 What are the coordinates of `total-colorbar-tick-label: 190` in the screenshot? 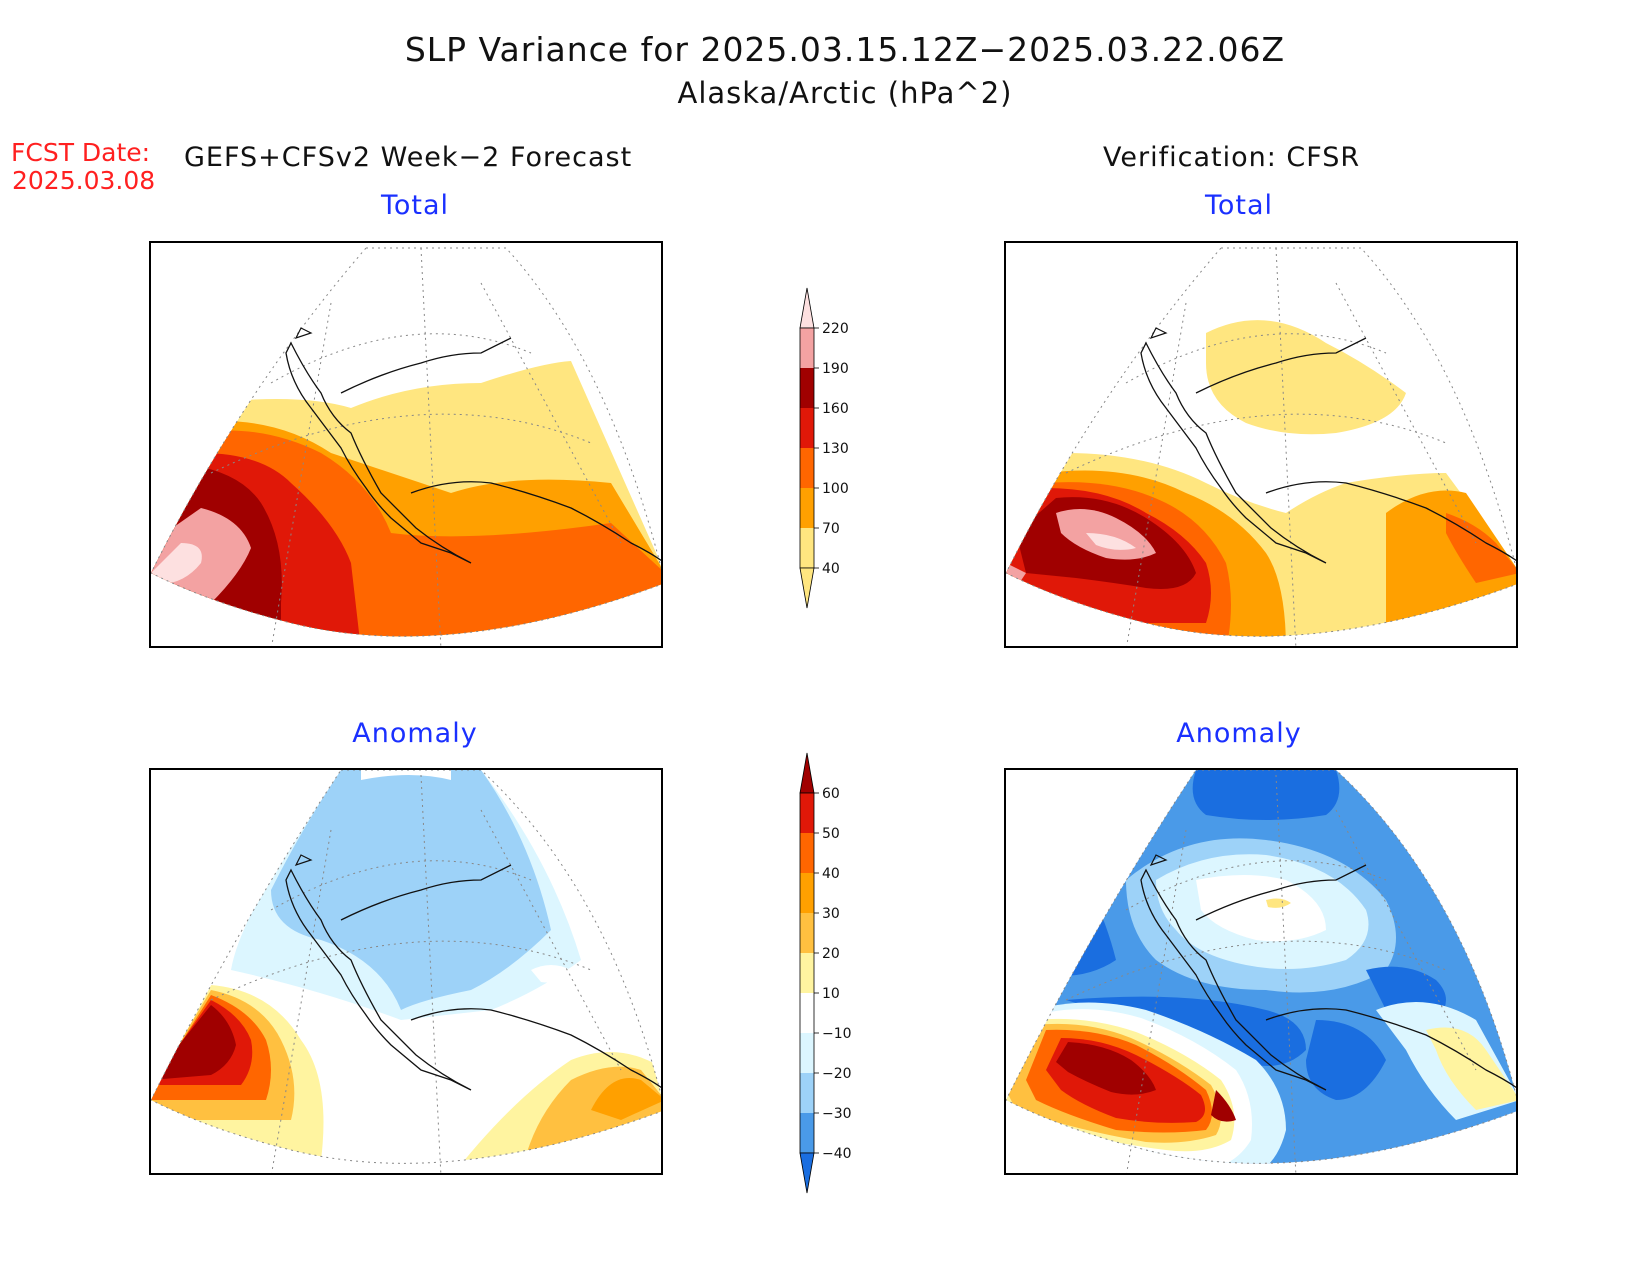 It's located at (835, 369).